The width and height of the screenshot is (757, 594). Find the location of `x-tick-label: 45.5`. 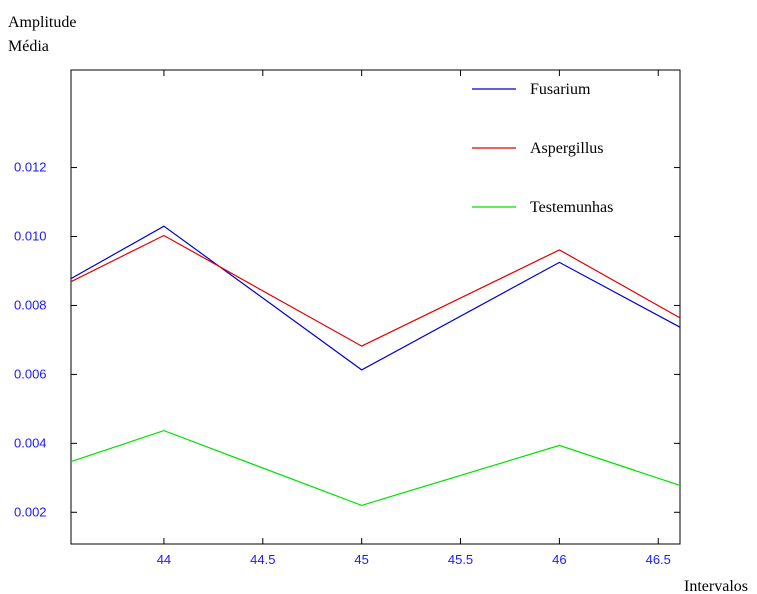

x-tick-label: 45.5 is located at coordinates (460, 559).